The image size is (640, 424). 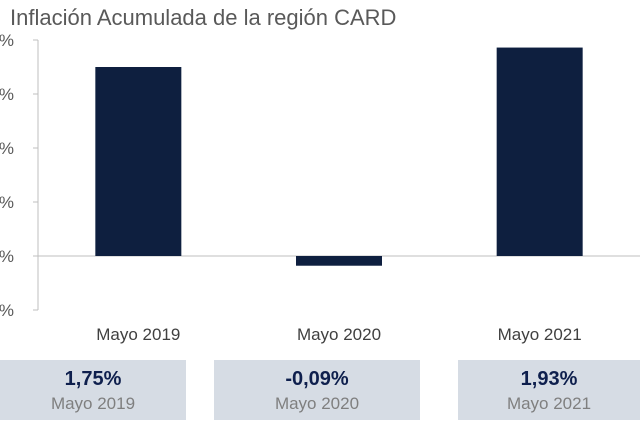 What do you see at coordinates (203, 17) in the screenshot?
I see `chart-title: Inflación Acumulada de la región CARD` at bounding box center [203, 17].